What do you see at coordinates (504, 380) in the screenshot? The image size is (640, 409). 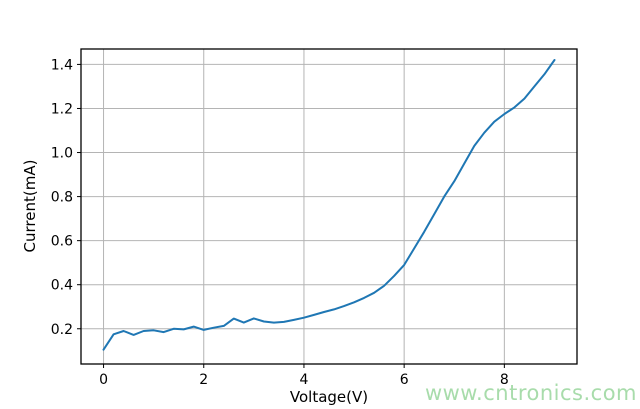 I see `x-tick-label: 8` at bounding box center [504, 380].